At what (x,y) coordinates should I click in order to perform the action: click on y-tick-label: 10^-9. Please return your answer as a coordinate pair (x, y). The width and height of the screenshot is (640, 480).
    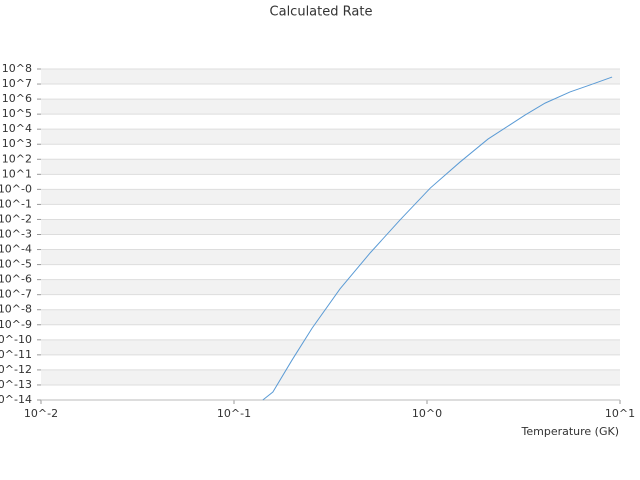
    Looking at the image, I should click on (16, 324).